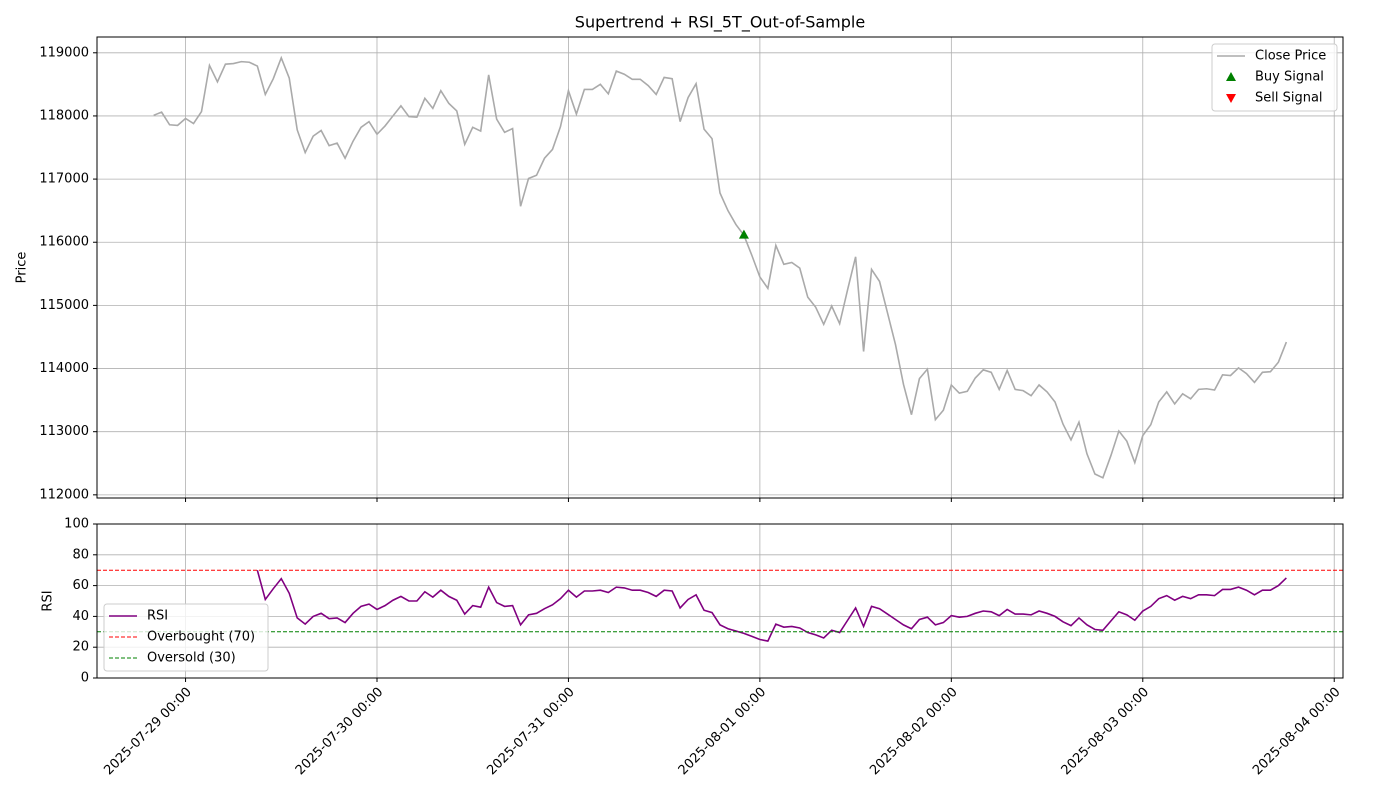 Image resolution: width=1400 pixels, height=800 pixels. What do you see at coordinates (201, 637) in the screenshot?
I see `legend-label: Overbought (70)` at bounding box center [201, 637].